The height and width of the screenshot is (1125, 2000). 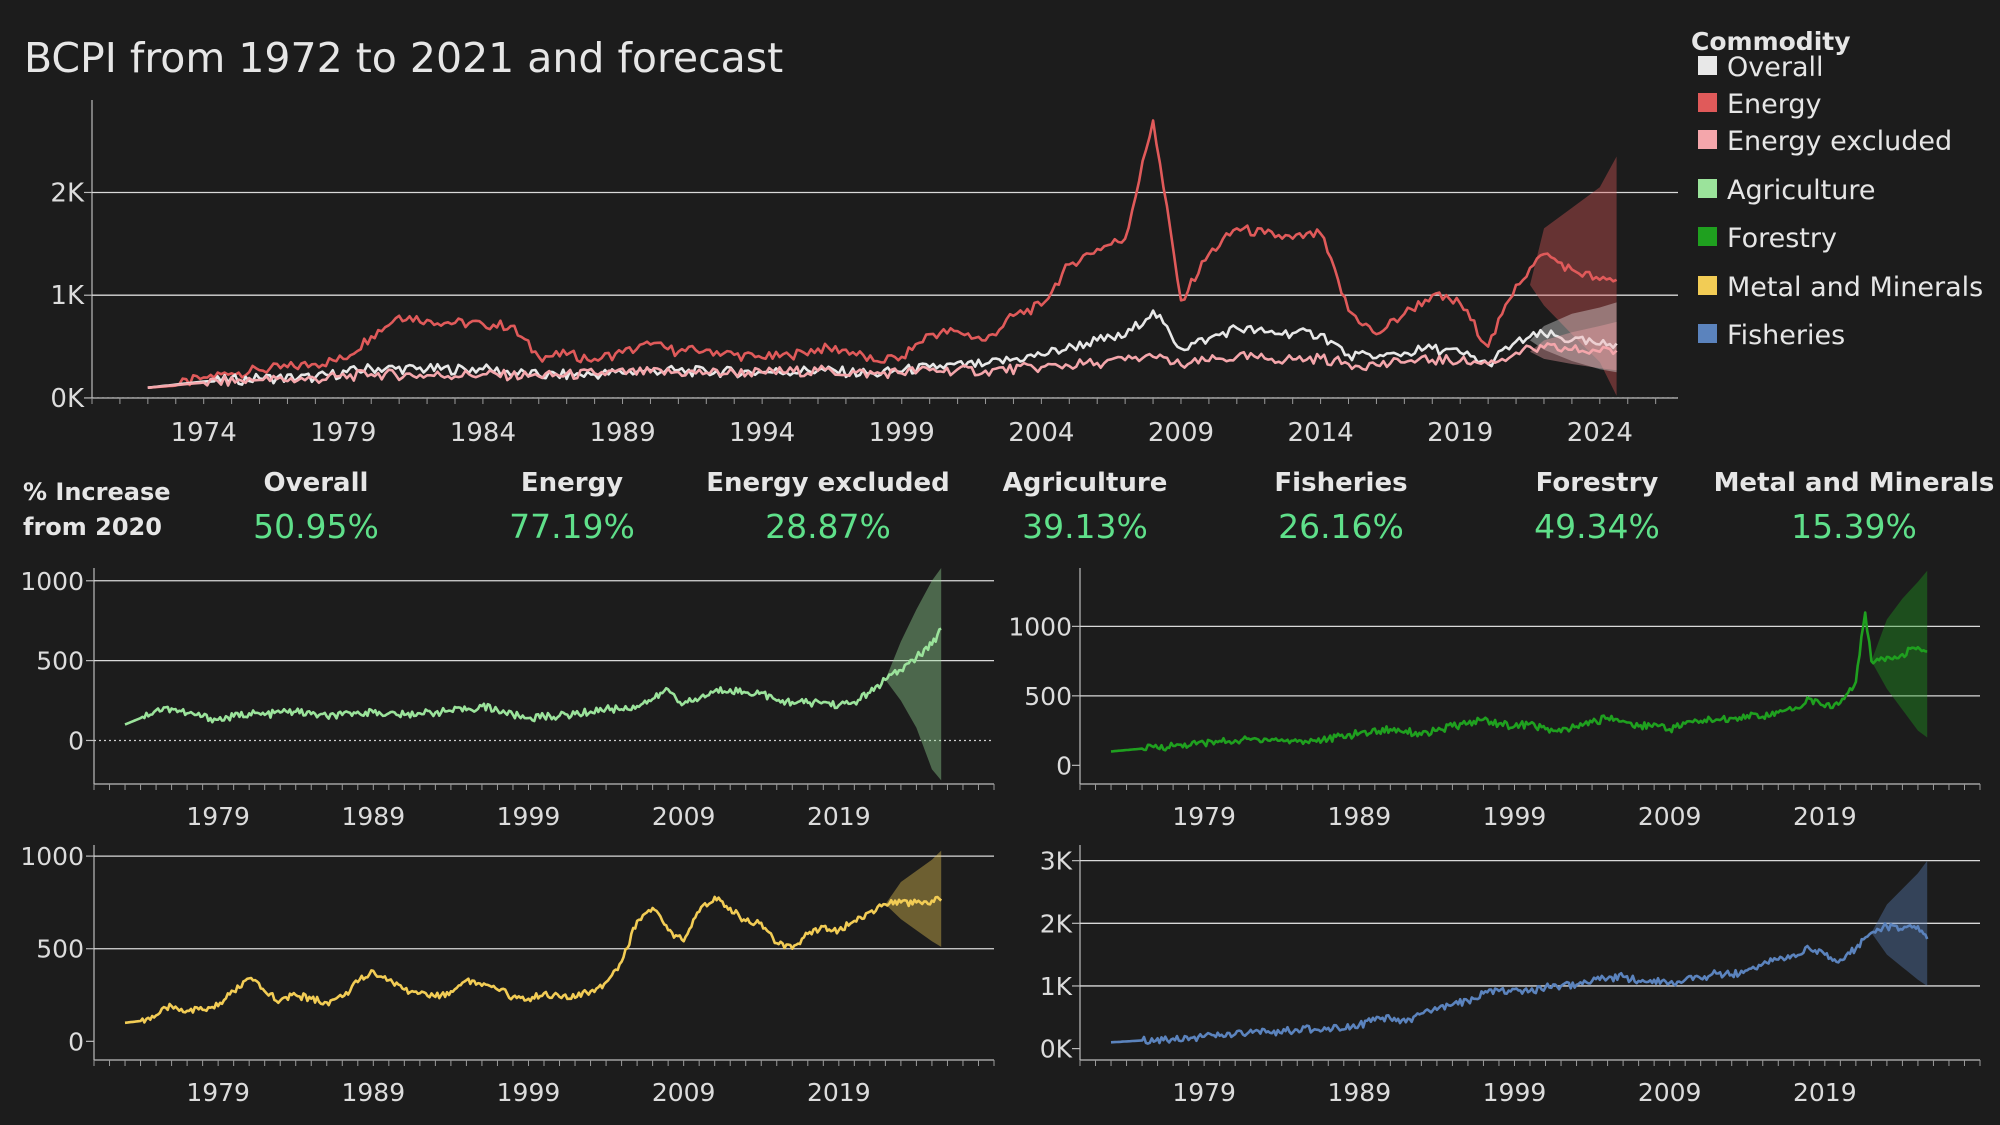 I want to click on x-tick-label: 2024, so click(x=1600, y=433).